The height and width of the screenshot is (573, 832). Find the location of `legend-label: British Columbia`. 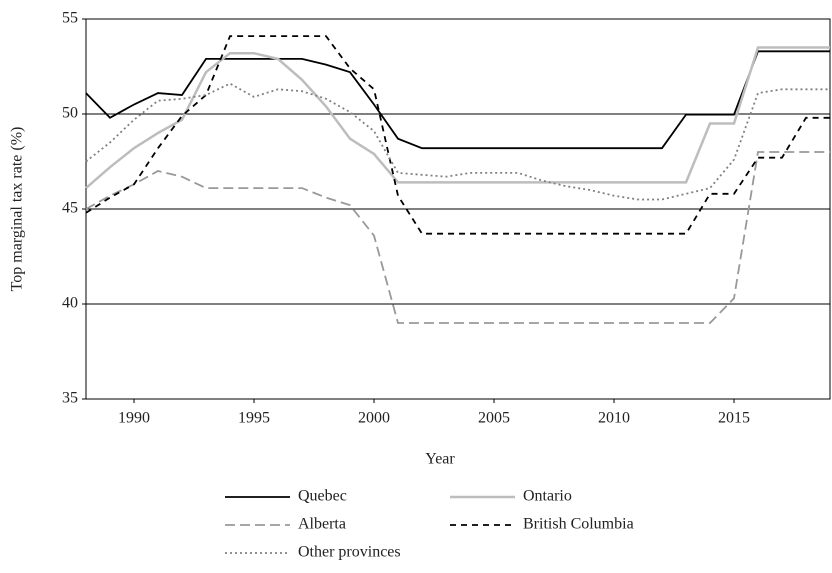

legend-label: British Columbia is located at coordinates (578, 524).